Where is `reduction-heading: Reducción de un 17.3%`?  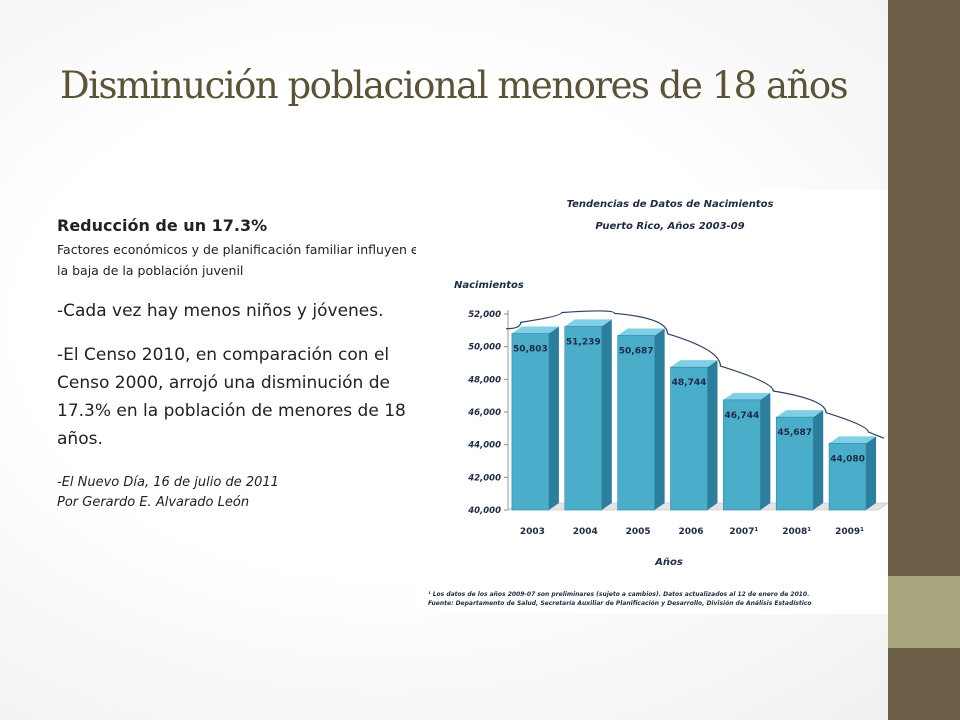 reduction-heading: Reducción de un 17.3% is located at coordinates (162, 225).